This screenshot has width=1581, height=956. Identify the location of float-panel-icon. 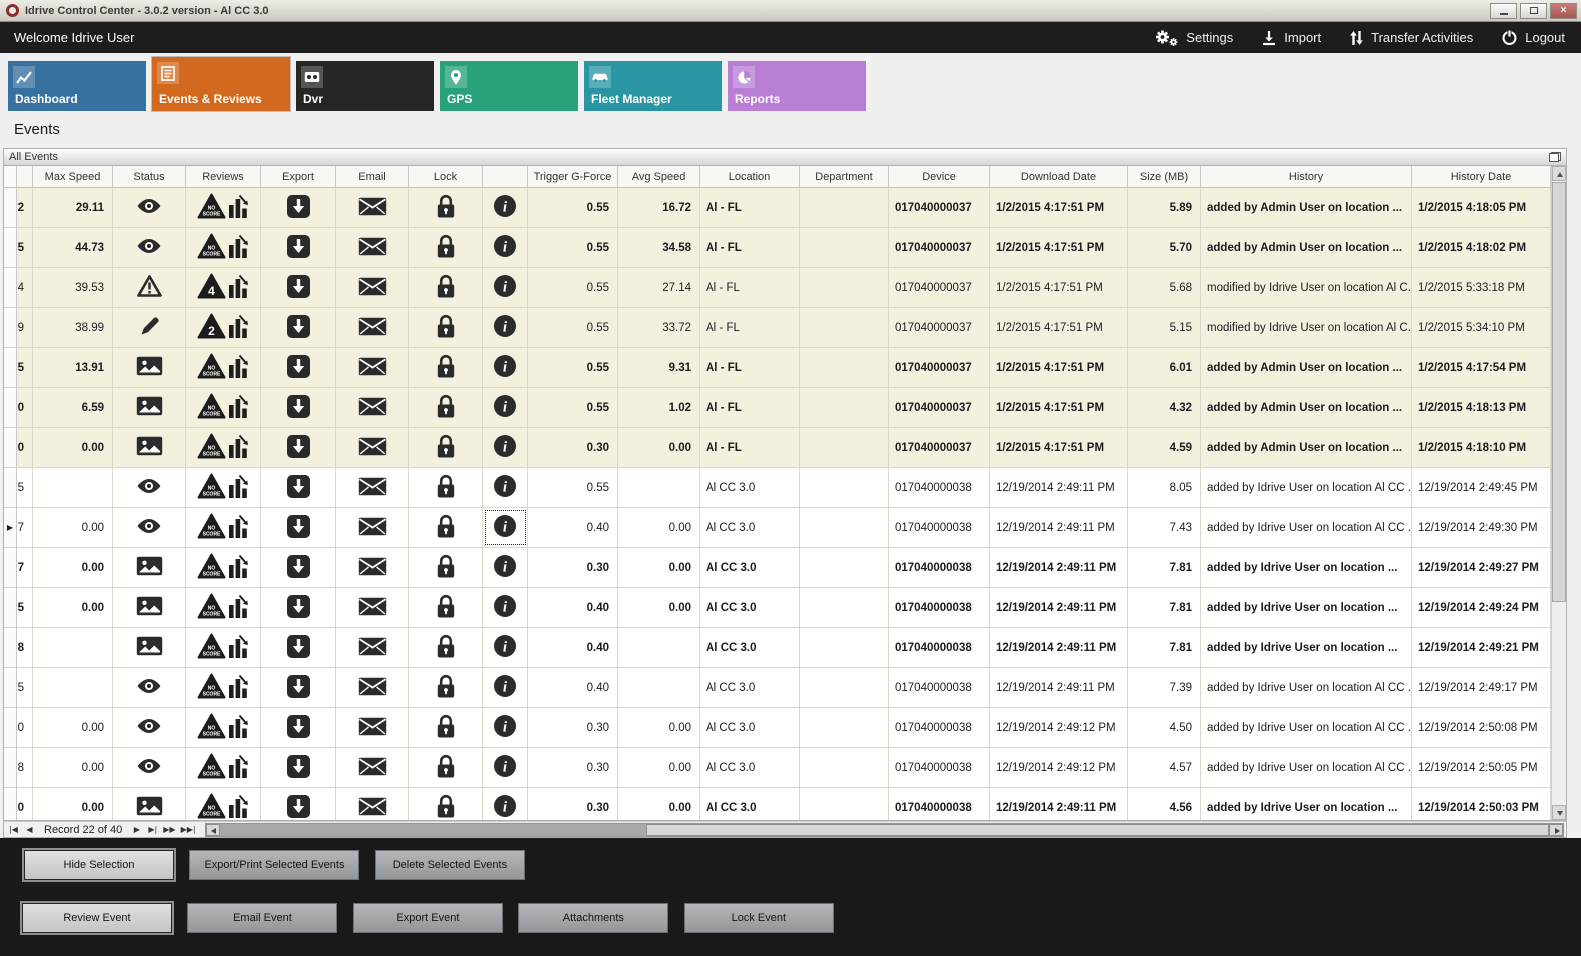
(1555, 157).